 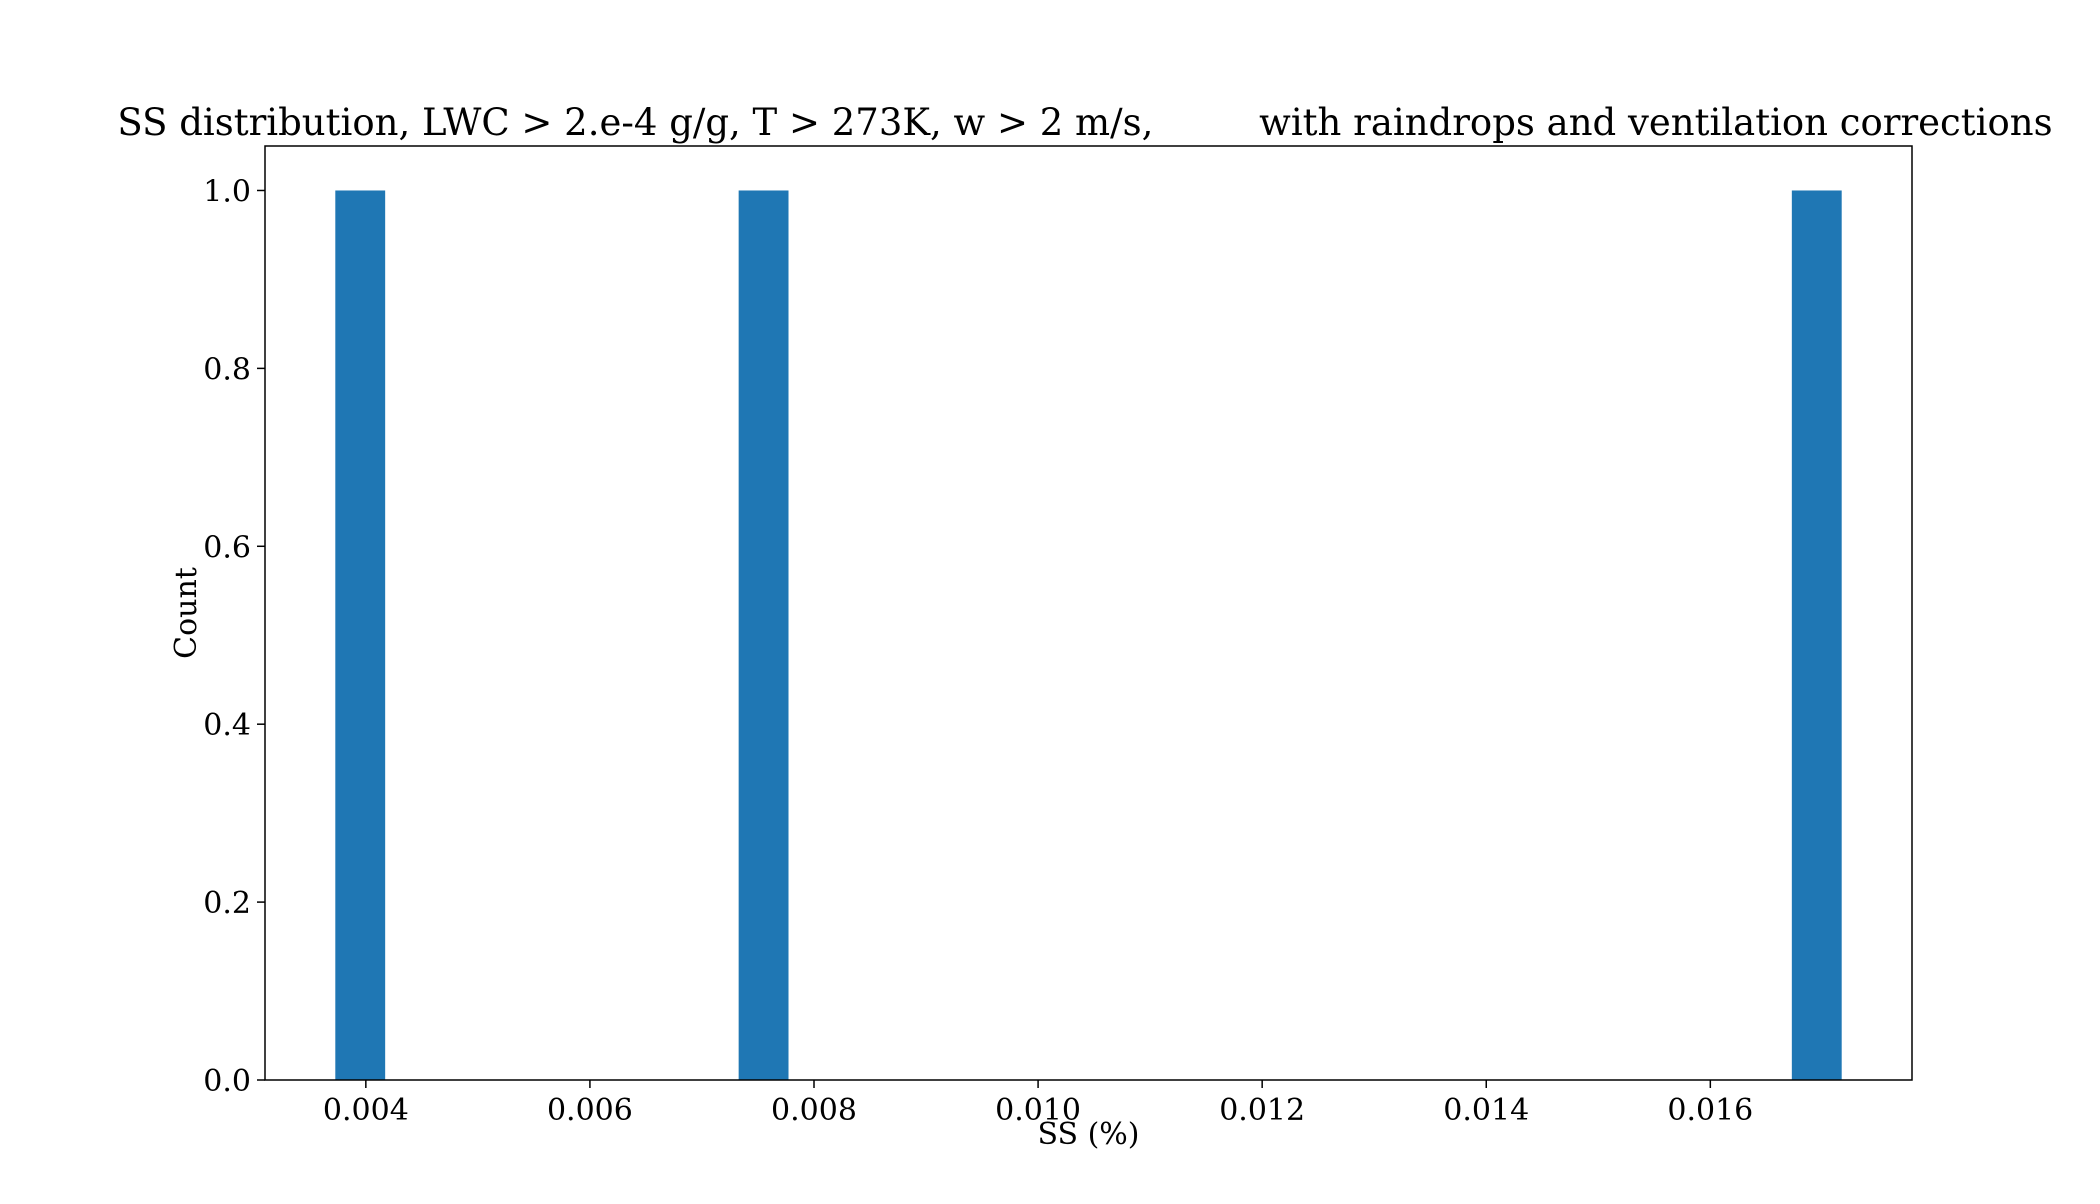 I want to click on x-tick-label: 0.014, so click(x=1486, y=1110).